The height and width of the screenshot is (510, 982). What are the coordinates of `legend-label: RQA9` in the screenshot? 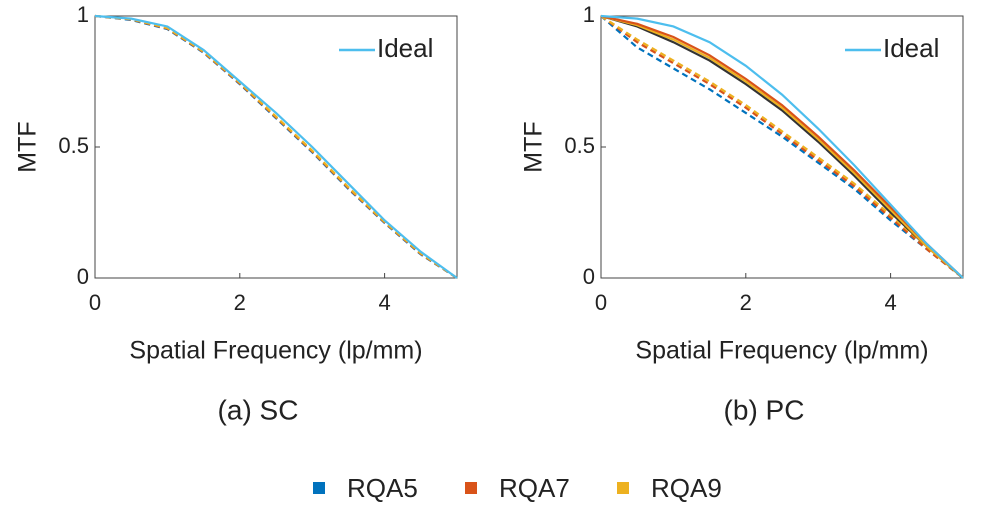 It's located at (686, 488).